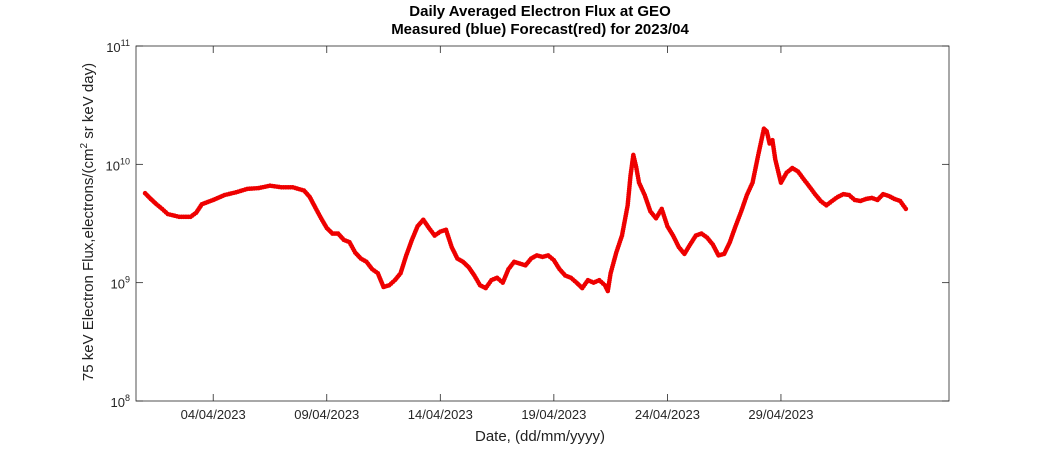 This screenshot has width=1050, height=450. I want to click on x-tick-label: 14/04/2023, so click(440, 414).